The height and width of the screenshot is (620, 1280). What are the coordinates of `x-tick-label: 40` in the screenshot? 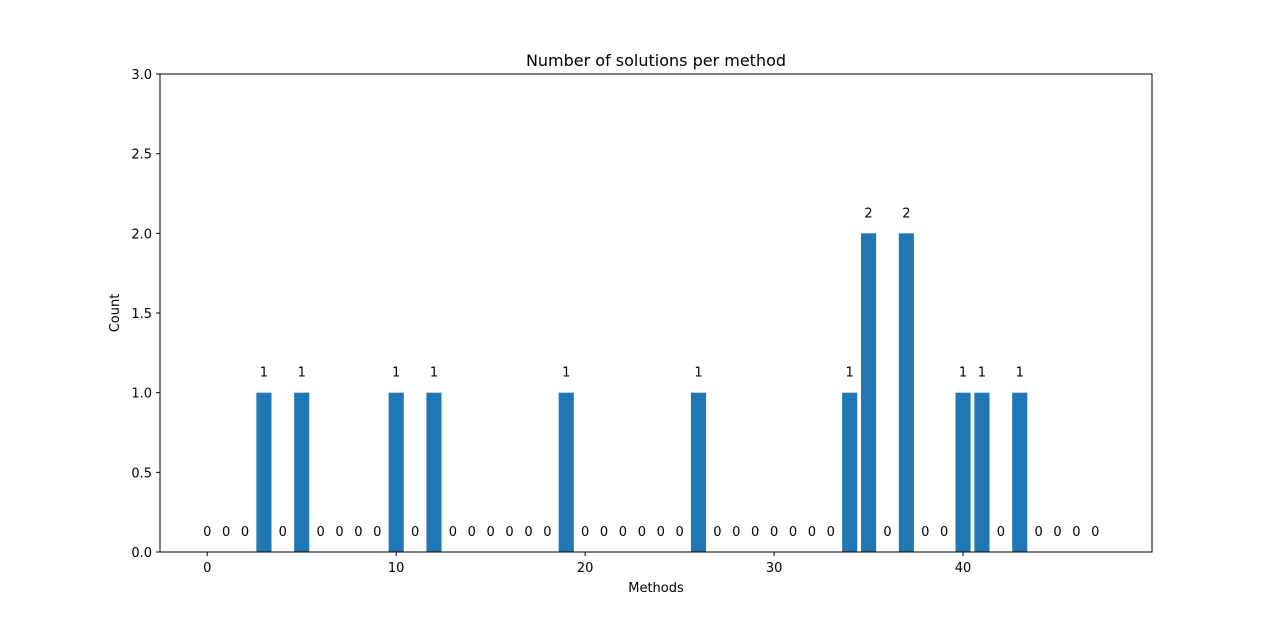 It's located at (963, 568).